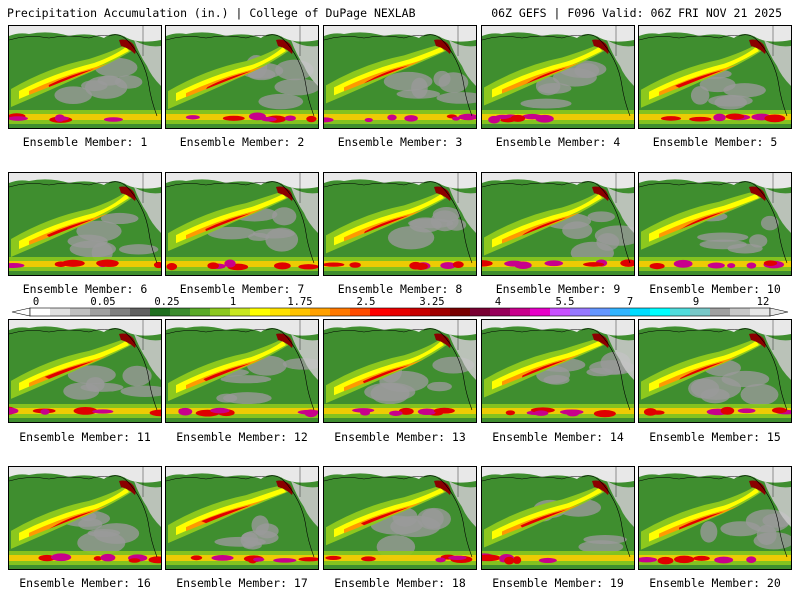 The image size is (800, 600). What do you see at coordinates (498, 302) in the screenshot?
I see `colorbar-tick-label: 4` at bounding box center [498, 302].